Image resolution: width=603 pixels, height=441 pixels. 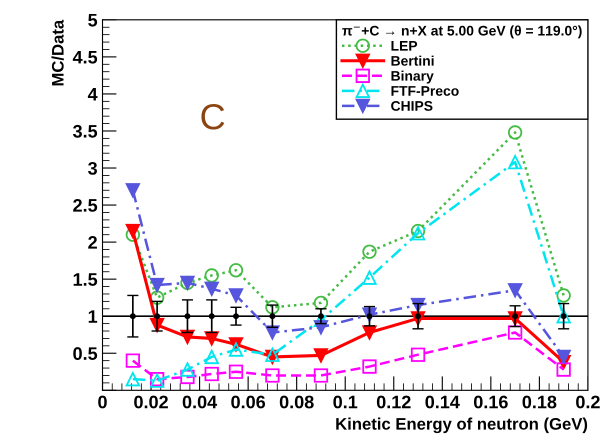 I want to click on y-tick-label: 5, so click(x=93, y=20).